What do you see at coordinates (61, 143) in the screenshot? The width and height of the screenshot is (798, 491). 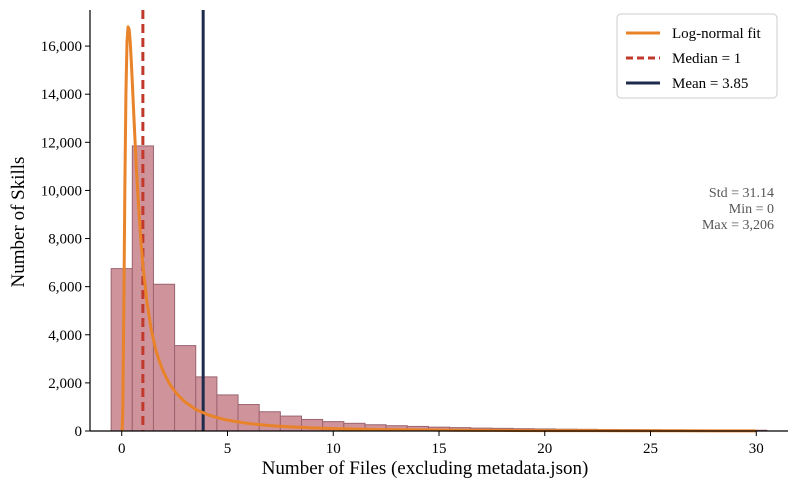 I see `y-tick-label: 12,000` at bounding box center [61, 143].